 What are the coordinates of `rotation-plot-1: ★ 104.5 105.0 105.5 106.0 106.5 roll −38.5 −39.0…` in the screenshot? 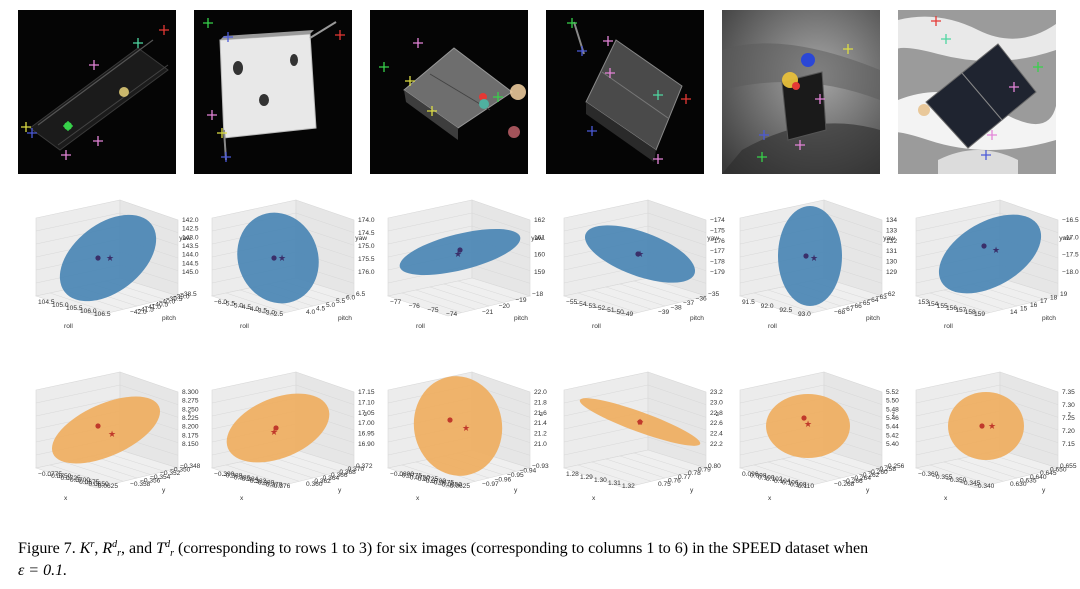 It's located at (113, 273).